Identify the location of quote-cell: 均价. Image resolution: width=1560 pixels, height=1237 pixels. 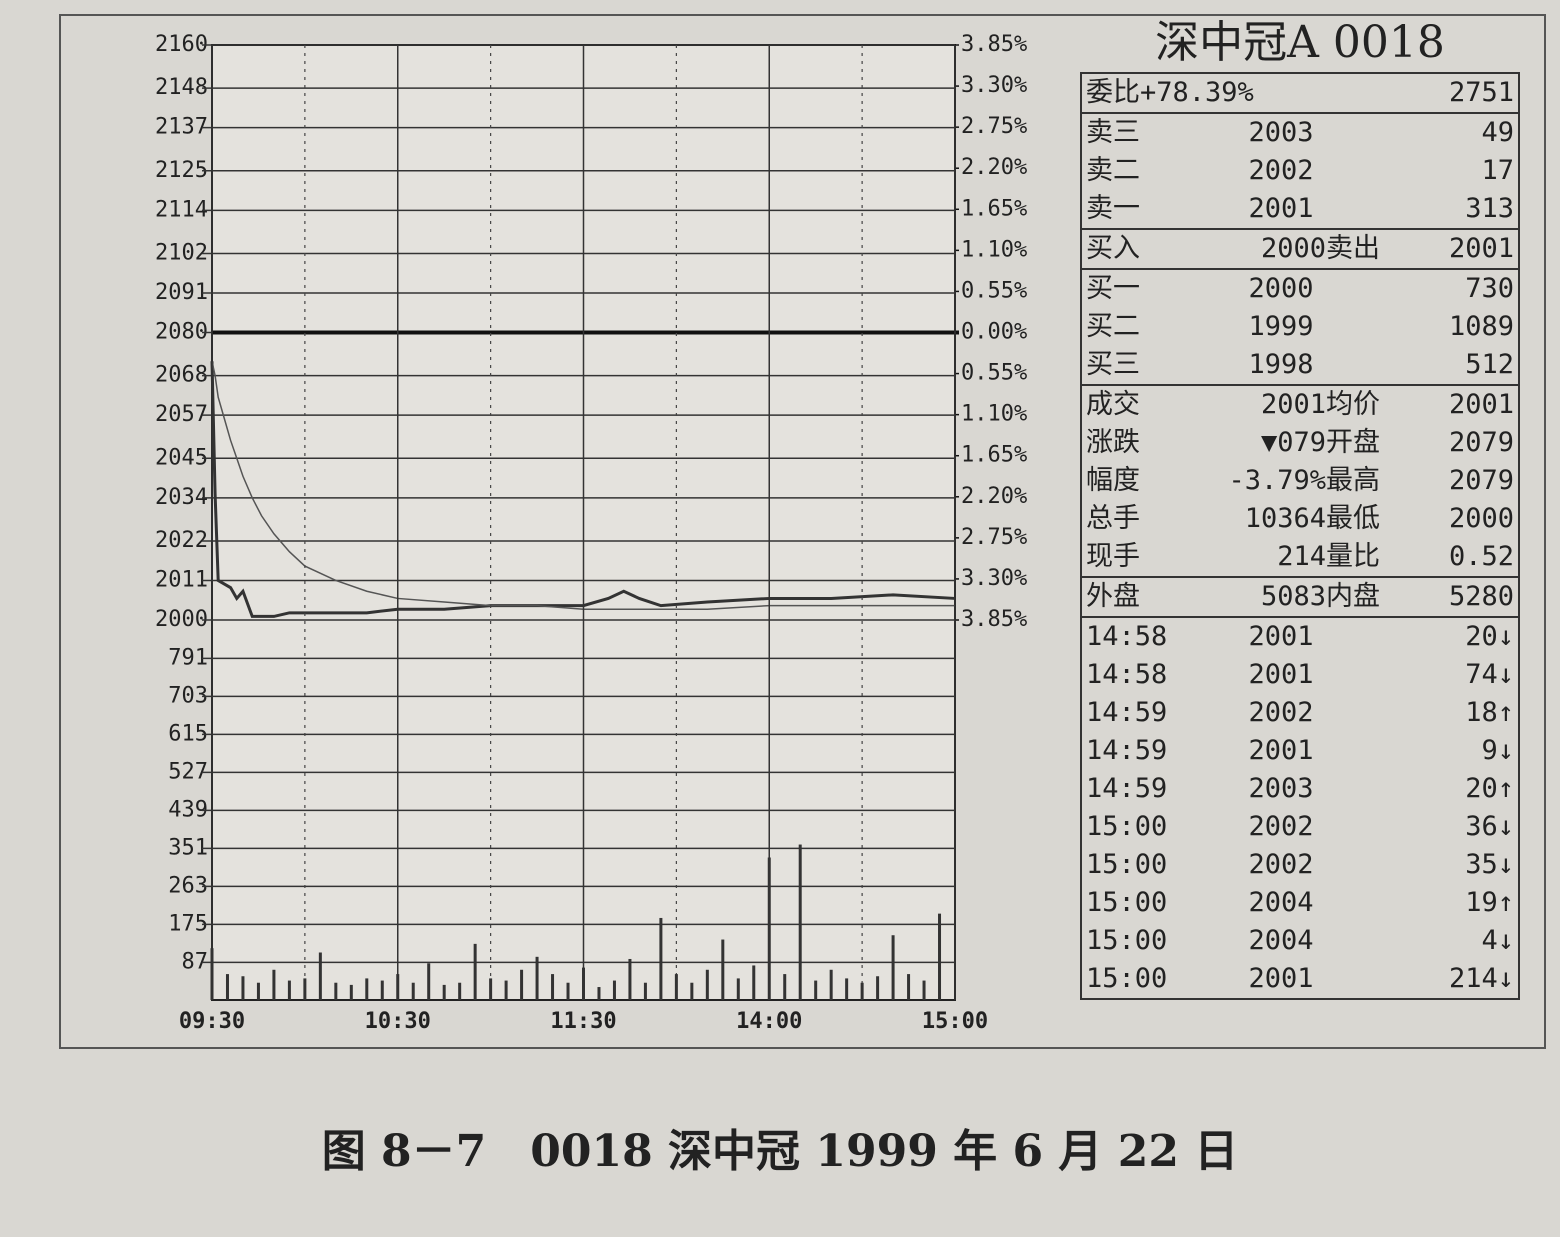
(1353, 404).